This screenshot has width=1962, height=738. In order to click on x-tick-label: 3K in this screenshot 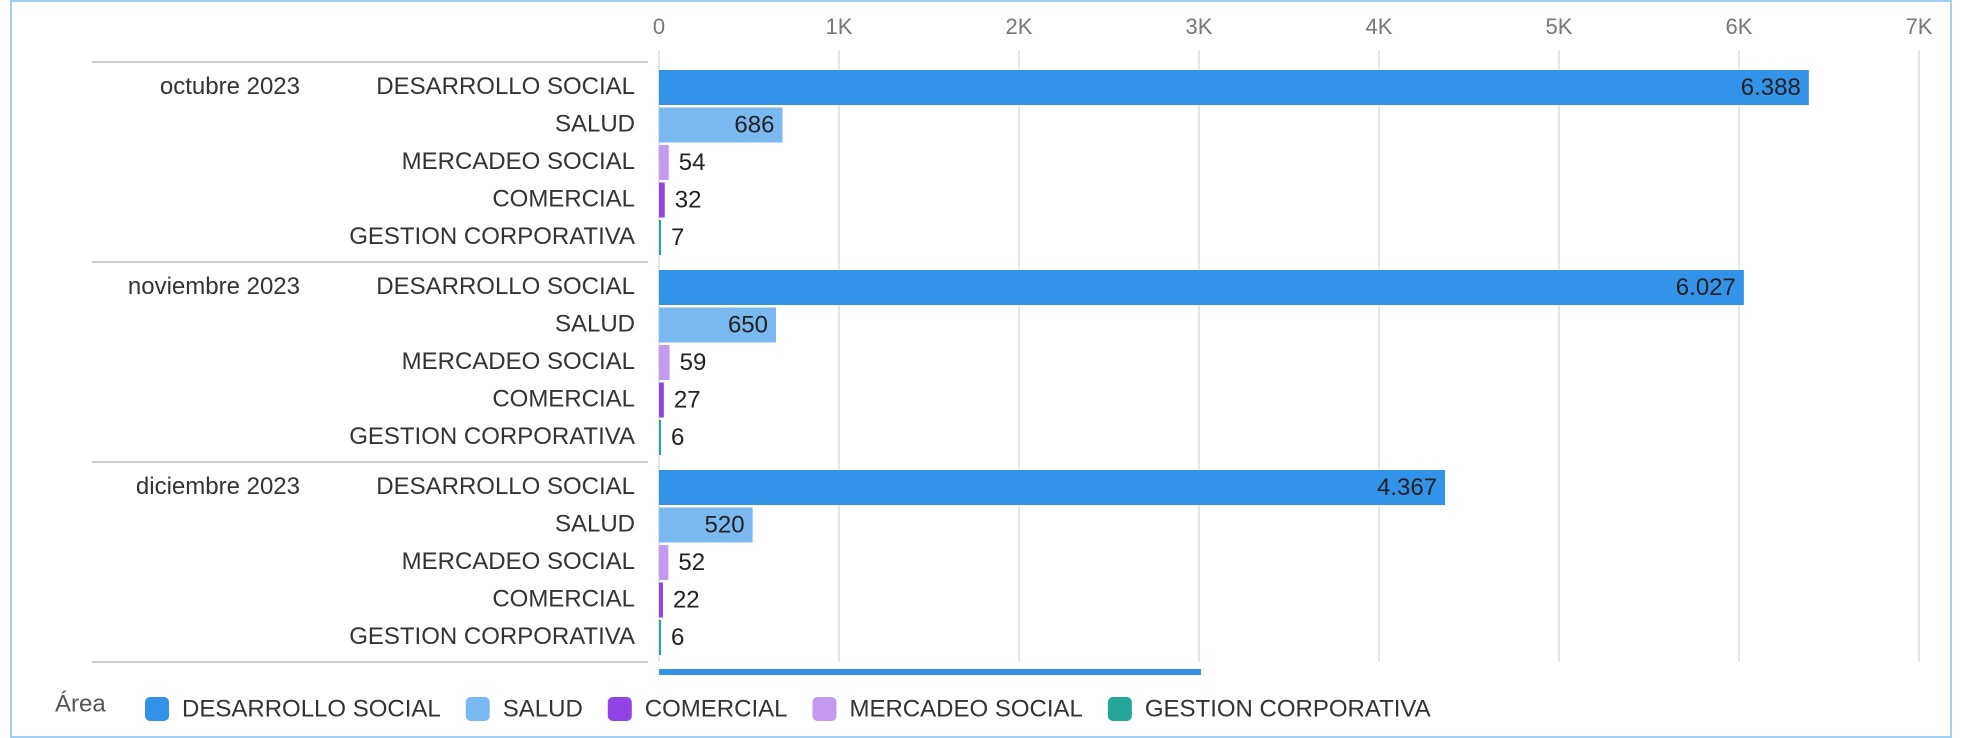, I will do `click(1199, 26)`.